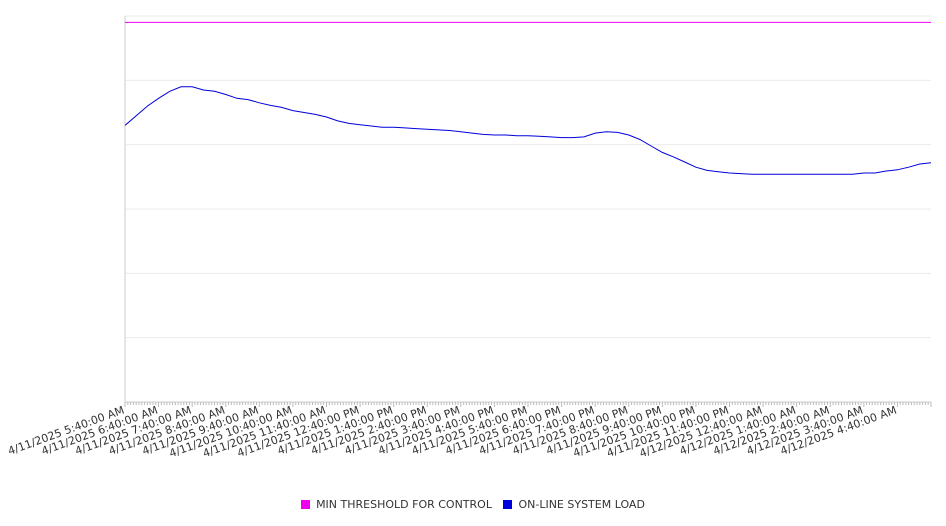  I want to click on legend-label-threshold: MIN THRESHOLD FOR CONTROL, so click(404, 504).